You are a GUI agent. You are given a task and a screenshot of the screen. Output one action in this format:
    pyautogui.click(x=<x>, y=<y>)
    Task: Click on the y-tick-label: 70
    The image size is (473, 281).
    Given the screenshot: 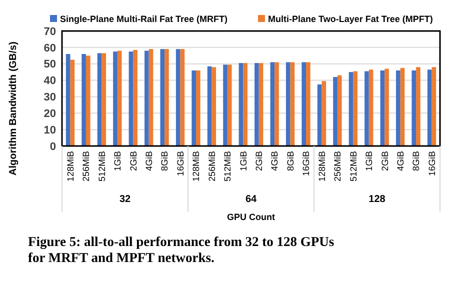 What is the action you would take?
    pyautogui.click(x=50, y=32)
    